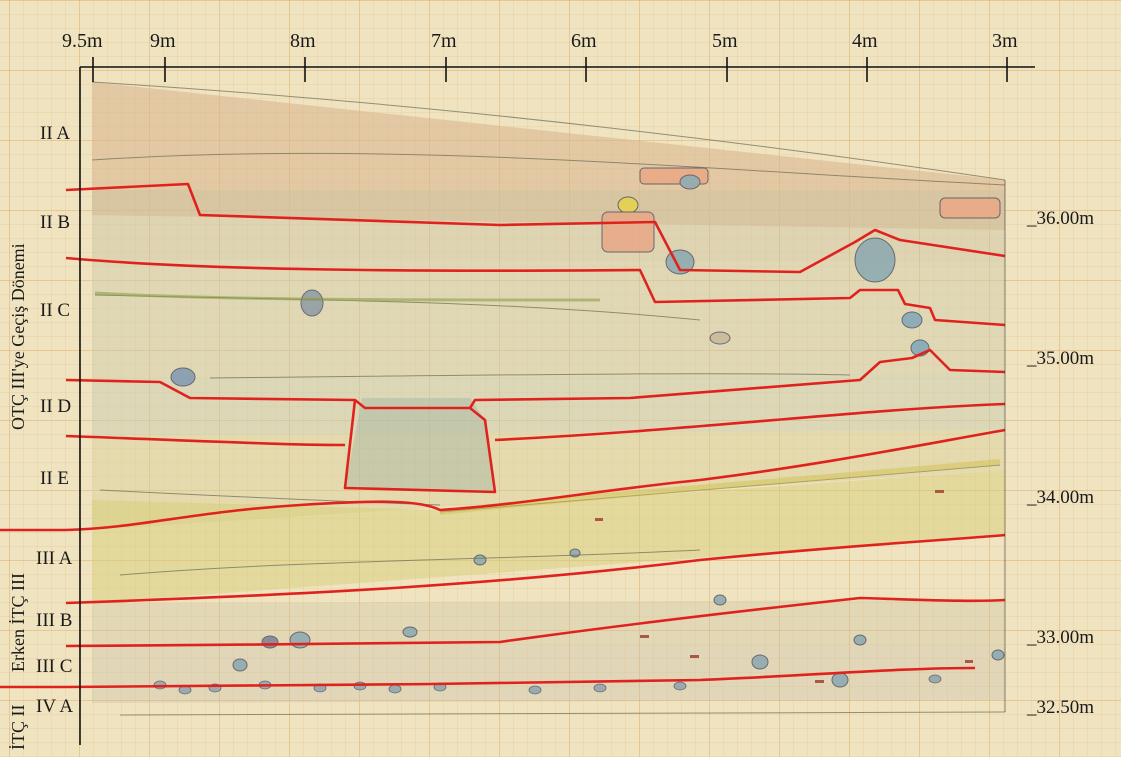  I want to click on boundary-iia-iib, so click(535, 228).